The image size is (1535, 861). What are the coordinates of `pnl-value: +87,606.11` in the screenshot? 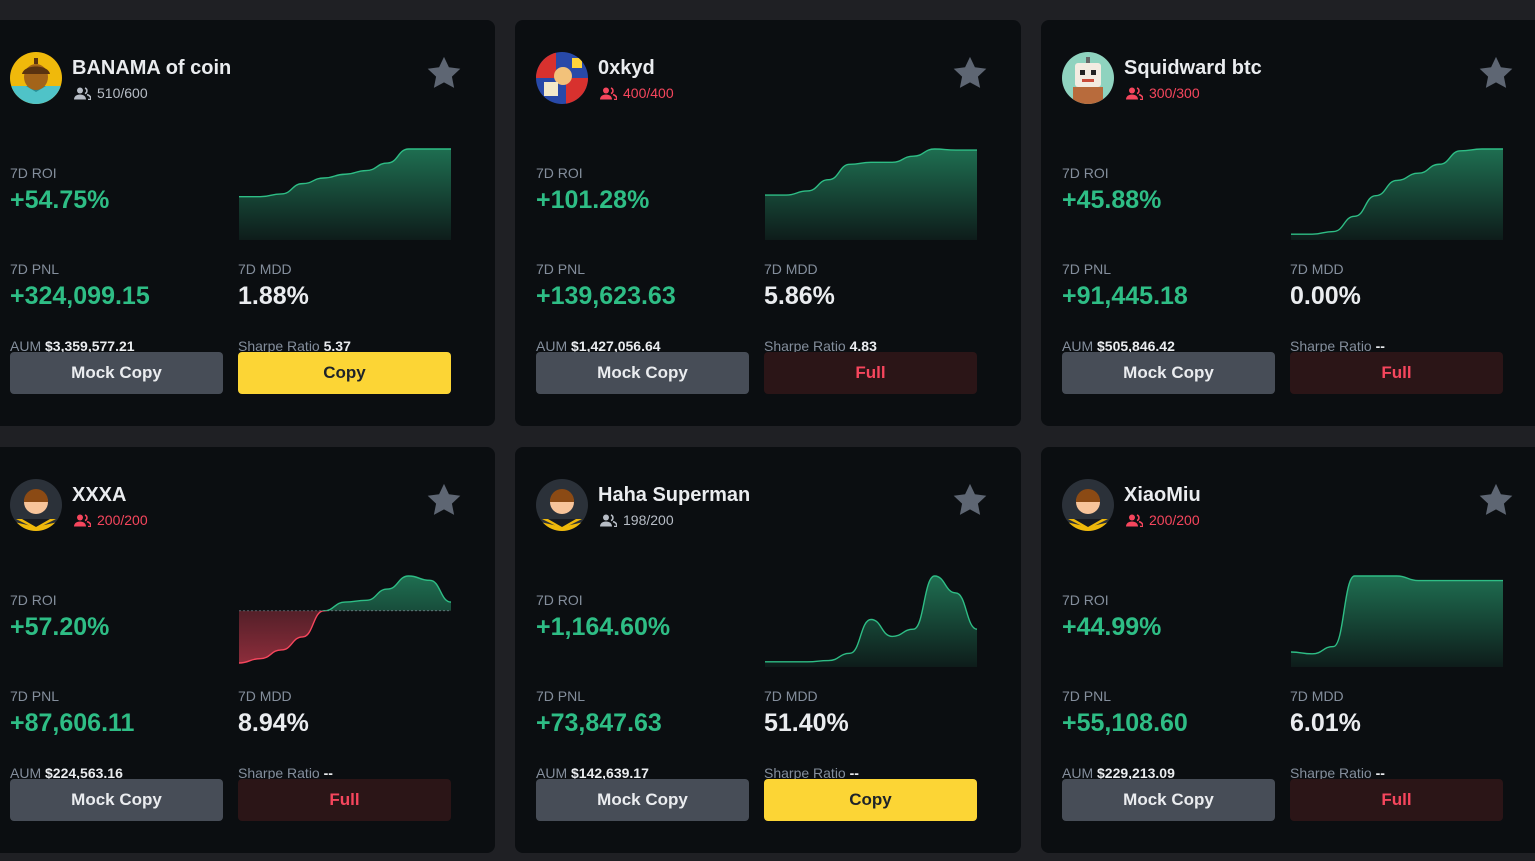 It's located at (72, 723).